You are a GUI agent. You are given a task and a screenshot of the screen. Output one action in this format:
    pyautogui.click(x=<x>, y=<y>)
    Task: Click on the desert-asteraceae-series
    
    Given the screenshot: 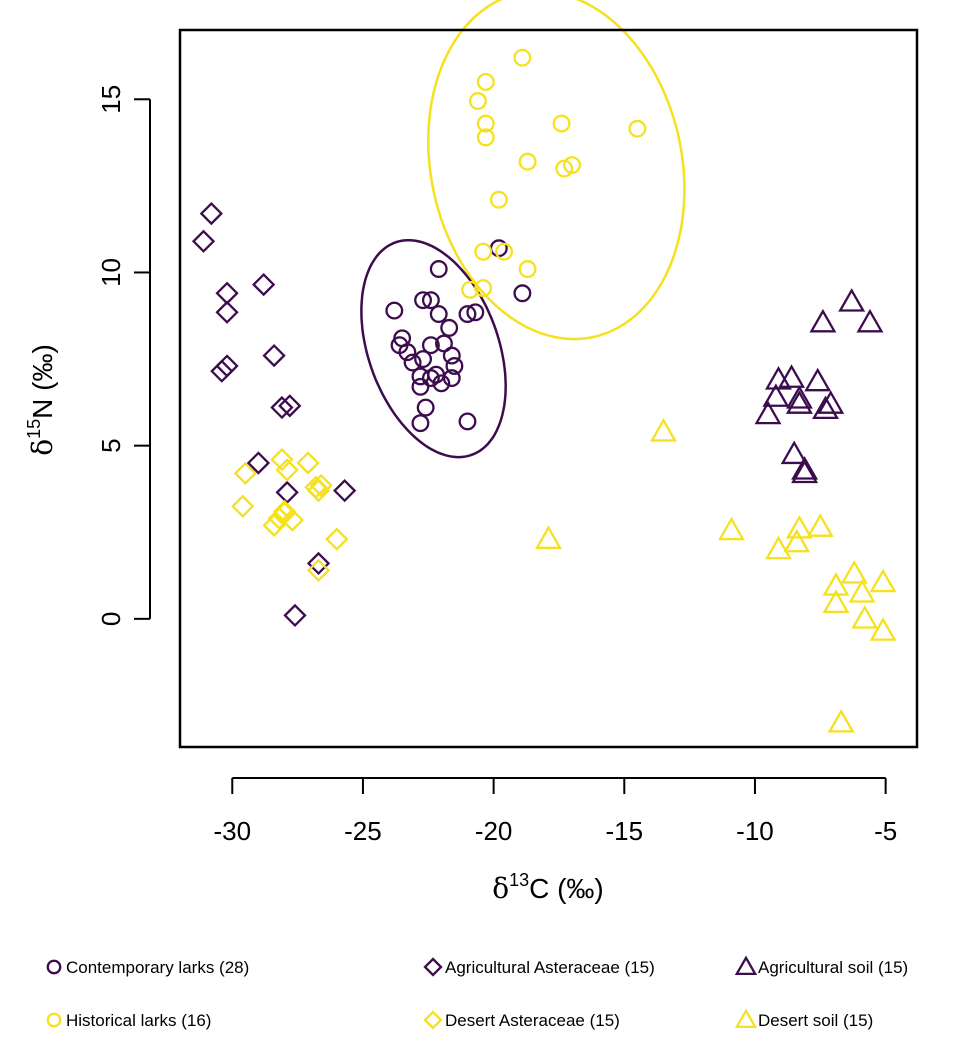 What is the action you would take?
    pyautogui.click(x=290, y=514)
    